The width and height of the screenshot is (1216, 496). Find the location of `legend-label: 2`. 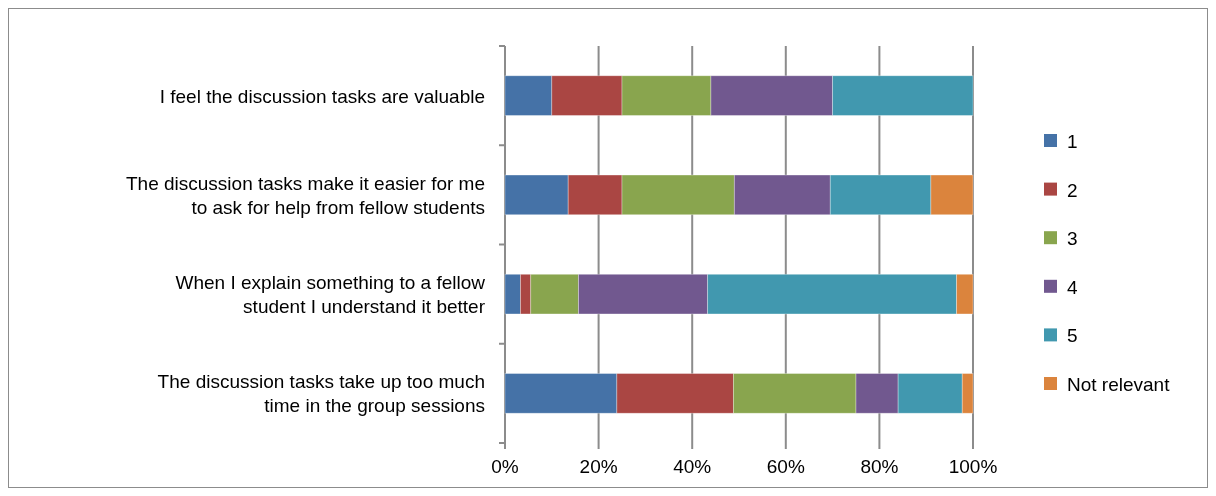

legend-label: 2 is located at coordinates (1072, 190).